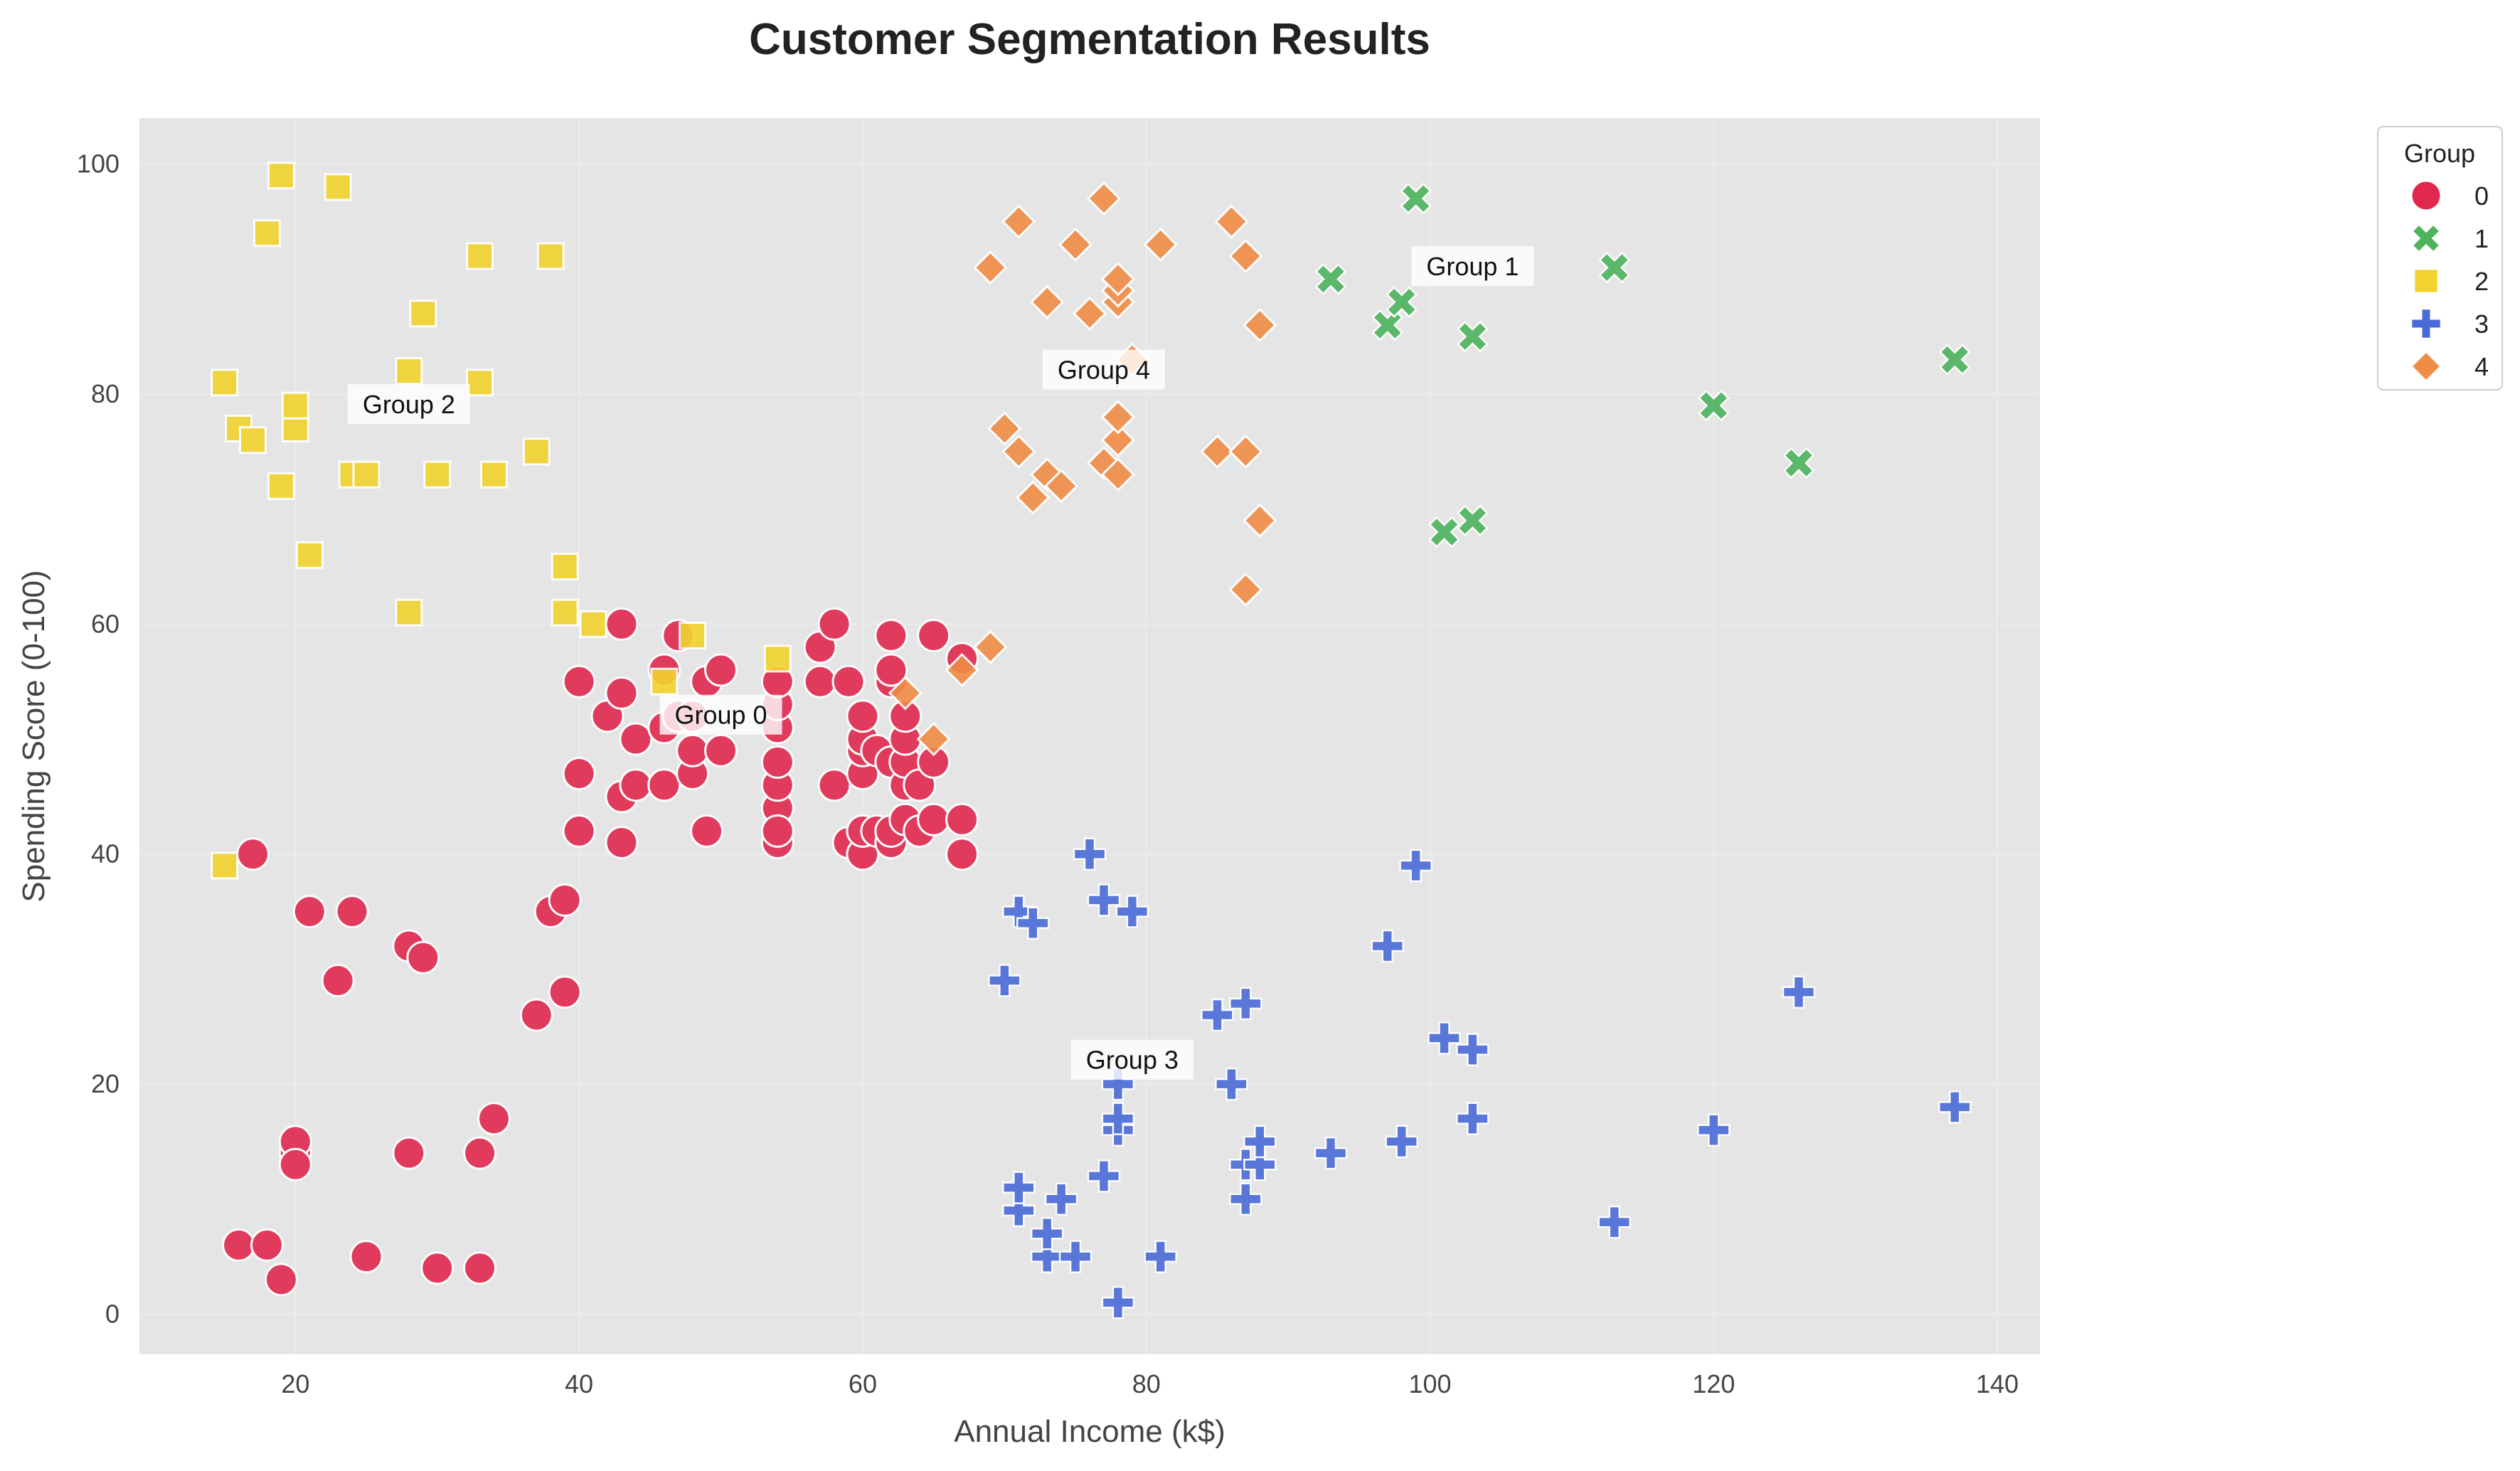 This screenshot has height=1471, width=2520. I want to click on annotation-label: Group 2, so click(409, 405).